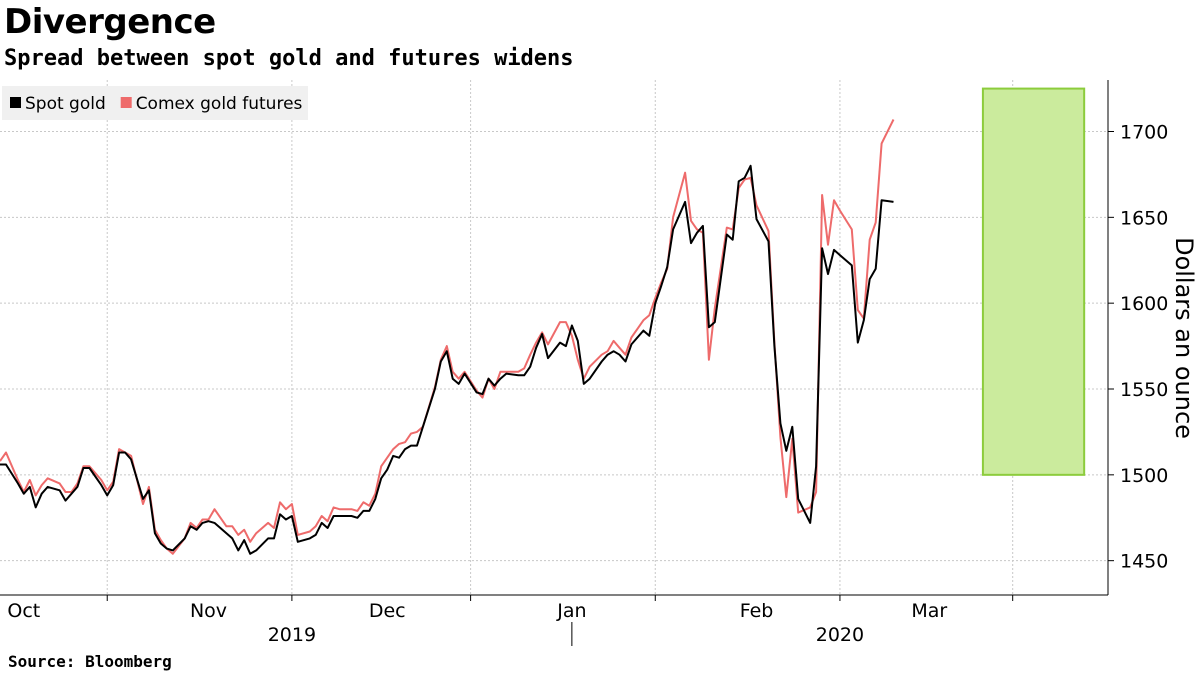  I want to click on highlight-box, so click(1033, 281).